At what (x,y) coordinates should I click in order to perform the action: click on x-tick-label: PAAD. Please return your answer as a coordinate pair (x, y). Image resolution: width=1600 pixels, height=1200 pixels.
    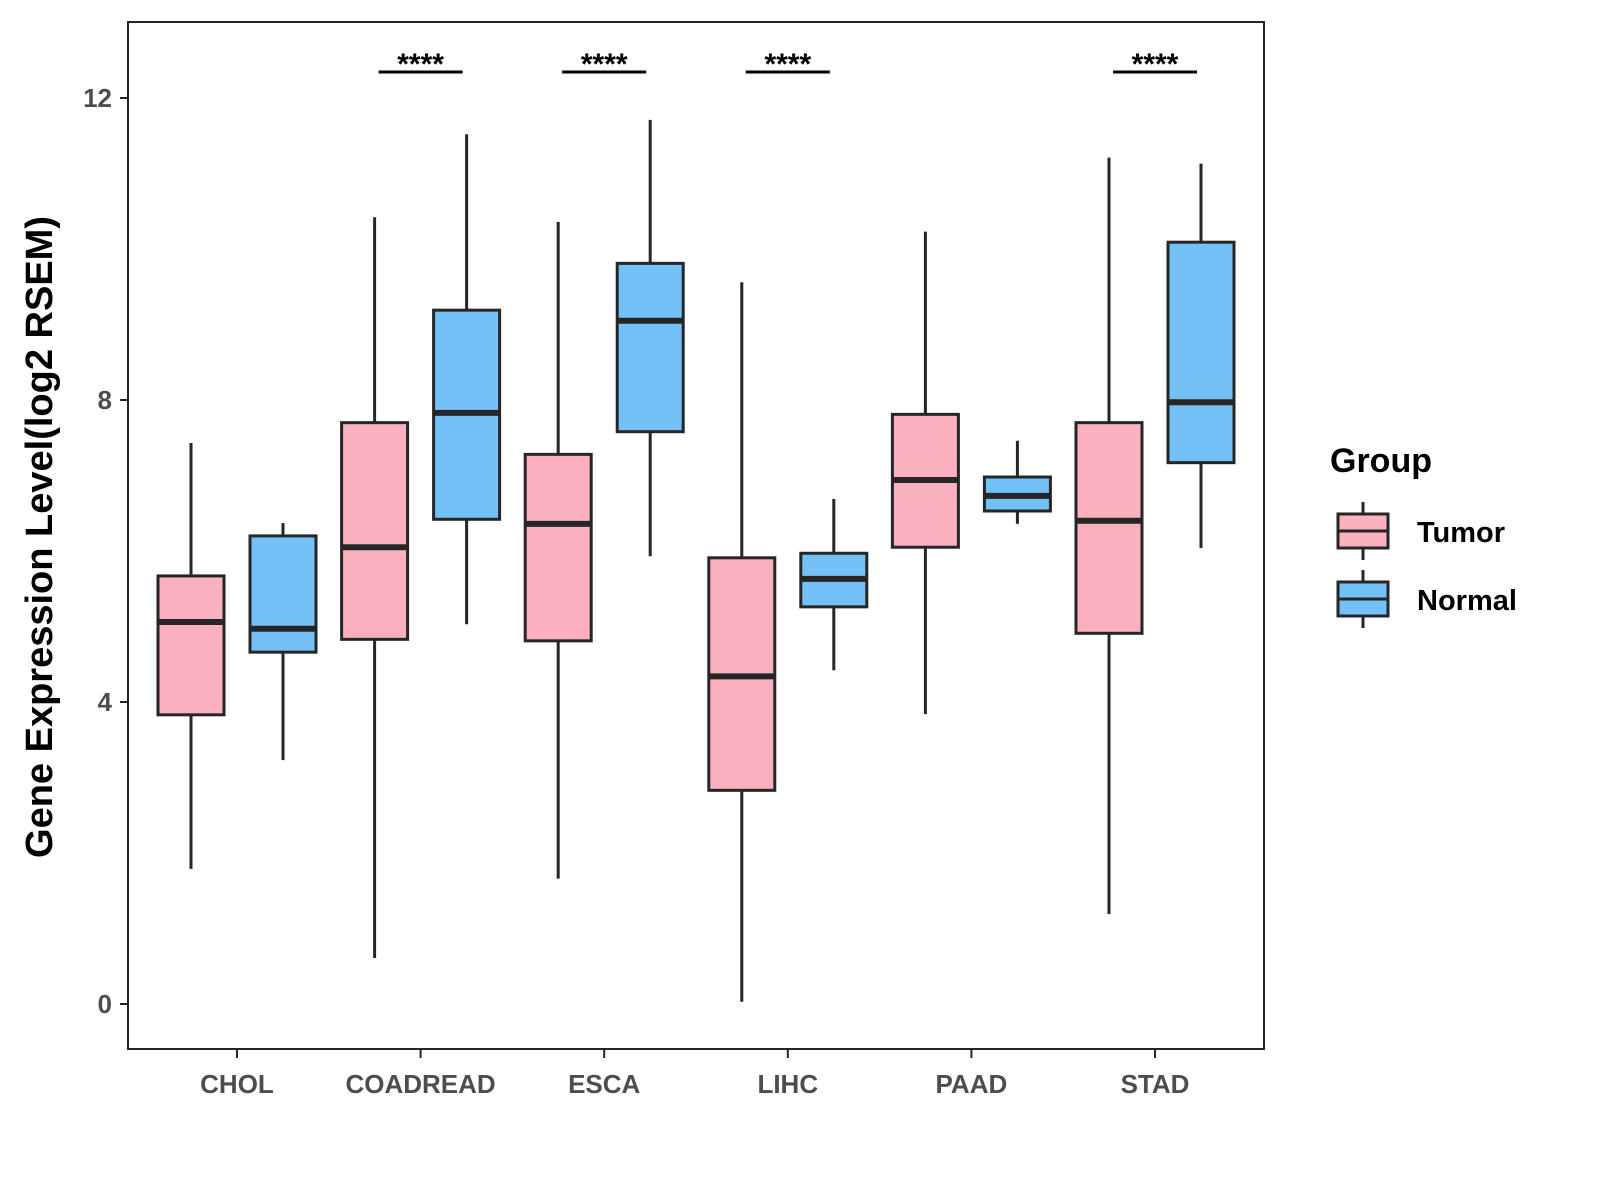
    Looking at the image, I should click on (972, 1084).